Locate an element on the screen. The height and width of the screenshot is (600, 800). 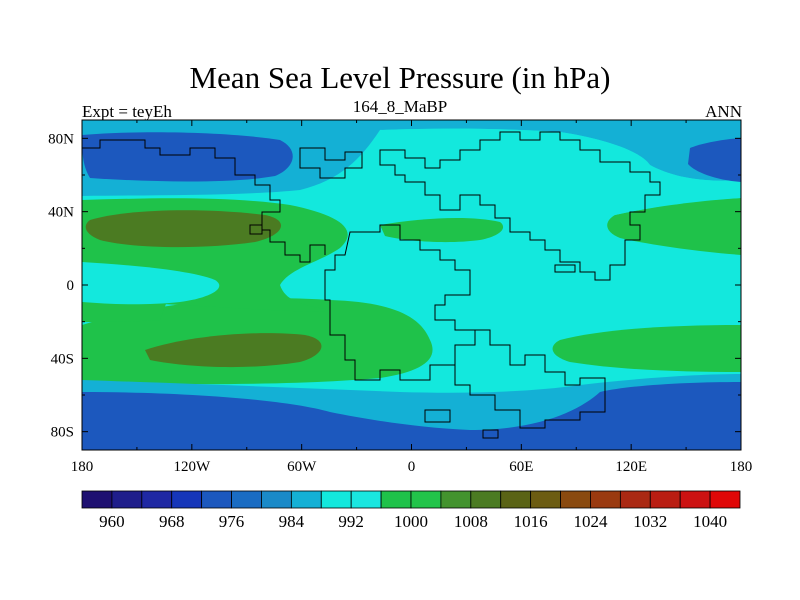
y-tick-label: 80N is located at coordinates (61, 139).